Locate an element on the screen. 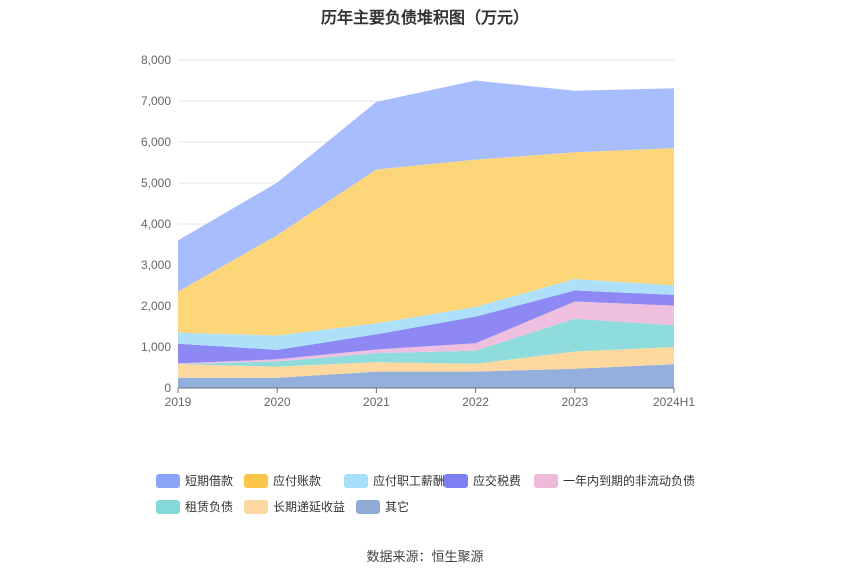 This screenshot has height=575, width=850. legend-label: 应付职工薪酬 is located at coordinates (409, 481).